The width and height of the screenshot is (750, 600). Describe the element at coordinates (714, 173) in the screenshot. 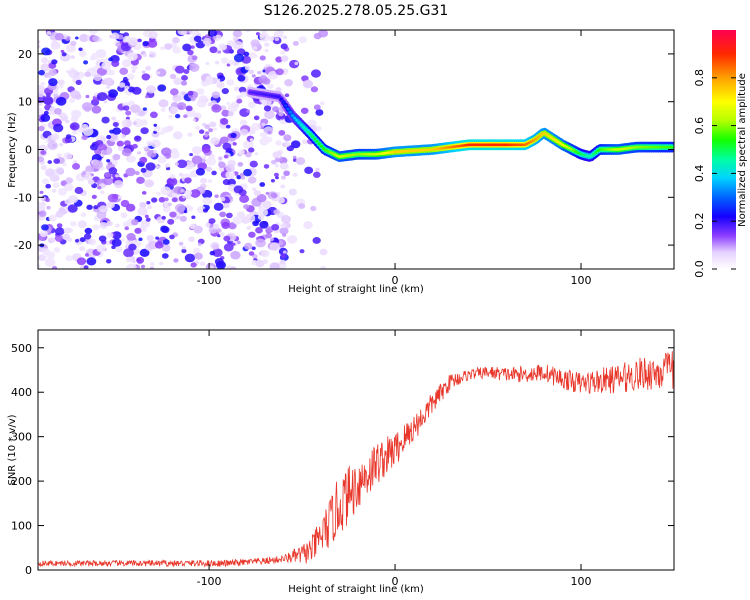

I see `colorbar-ticks: 0.0 0.2 0.4 0.6 0.8` at that location.